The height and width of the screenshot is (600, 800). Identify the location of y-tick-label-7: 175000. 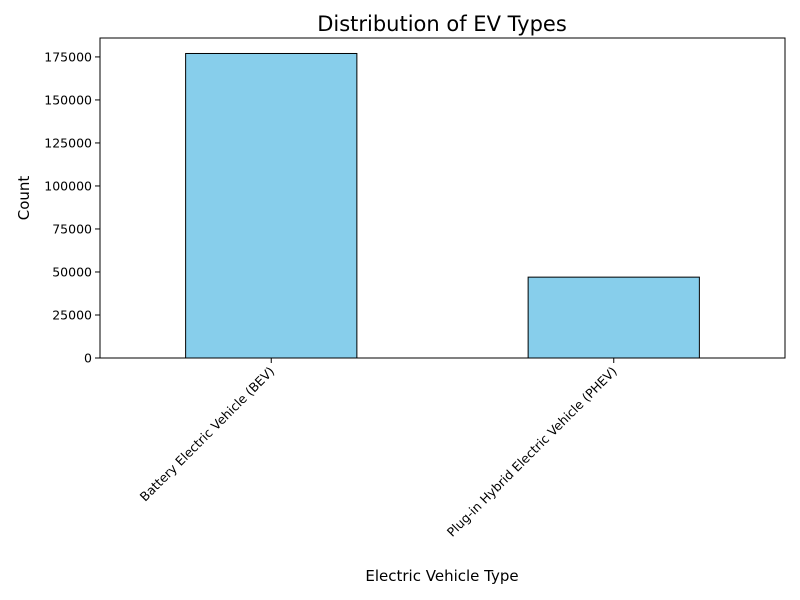
(68, 56).